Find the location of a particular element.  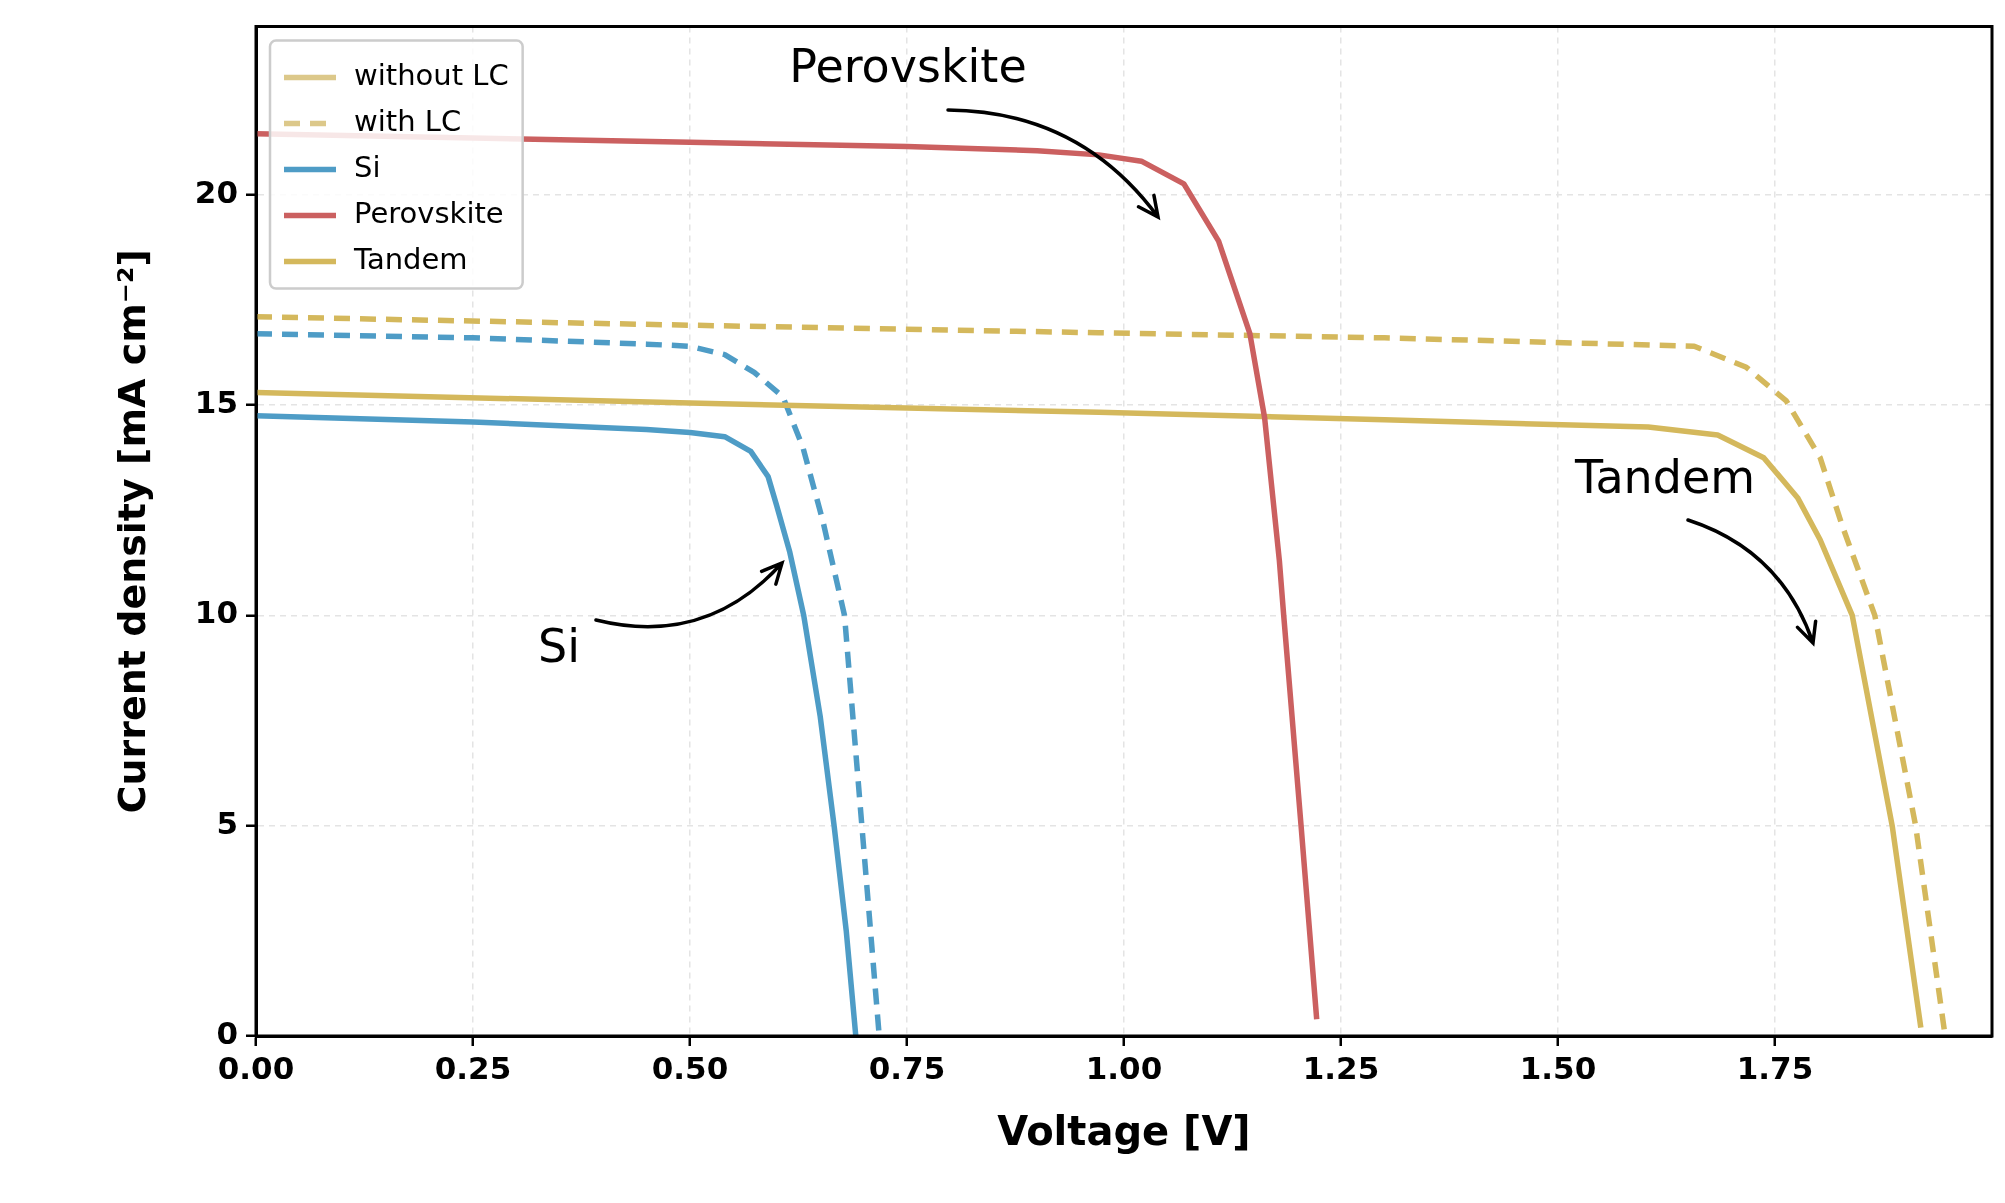

y-tick-label: 20 is located at coordinates (216, 191).